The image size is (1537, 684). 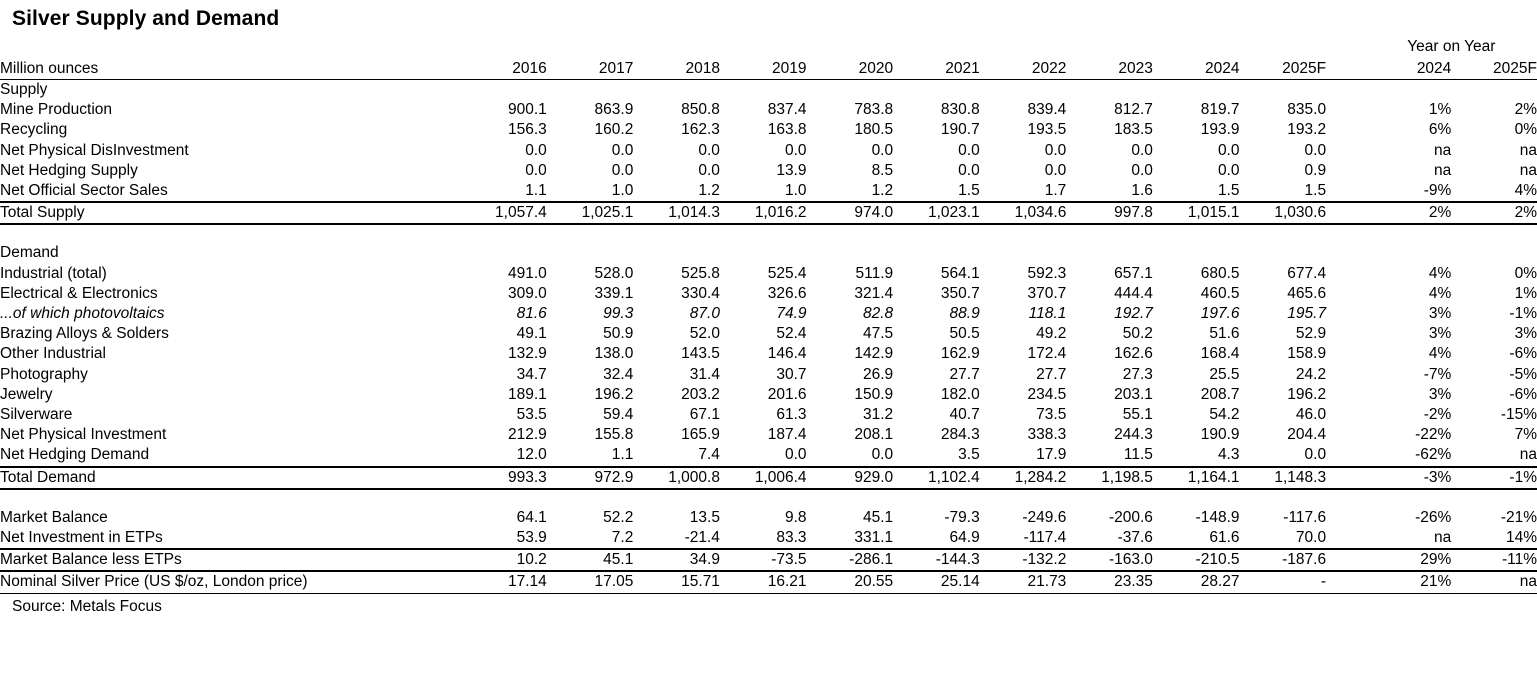 What do you see at coordinates (676, 69) in the screenshot?
I see `column-header-2018: 2018` at bounding box center [676, 69].